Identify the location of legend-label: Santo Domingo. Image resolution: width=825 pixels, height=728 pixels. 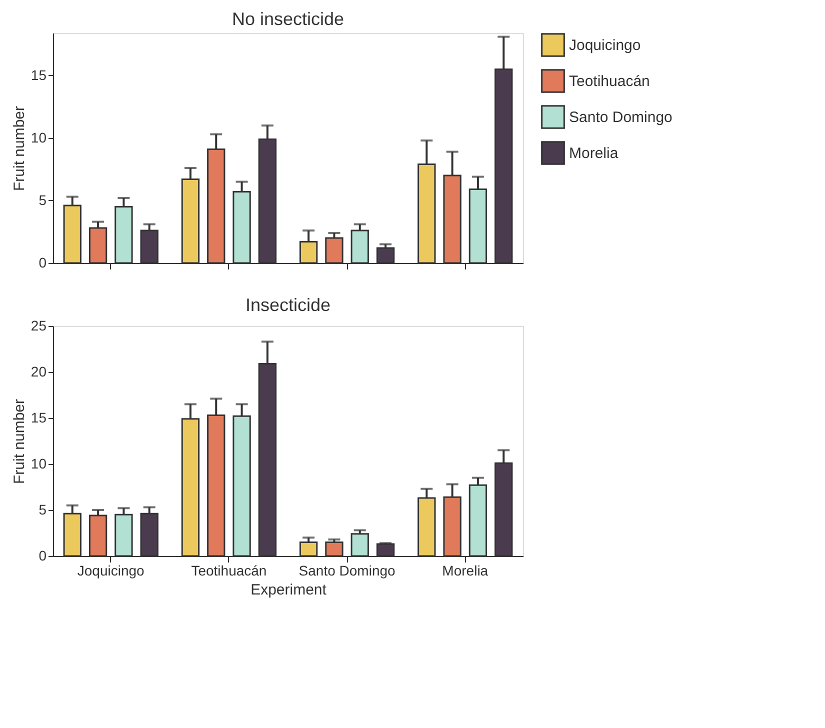
(620, 117).